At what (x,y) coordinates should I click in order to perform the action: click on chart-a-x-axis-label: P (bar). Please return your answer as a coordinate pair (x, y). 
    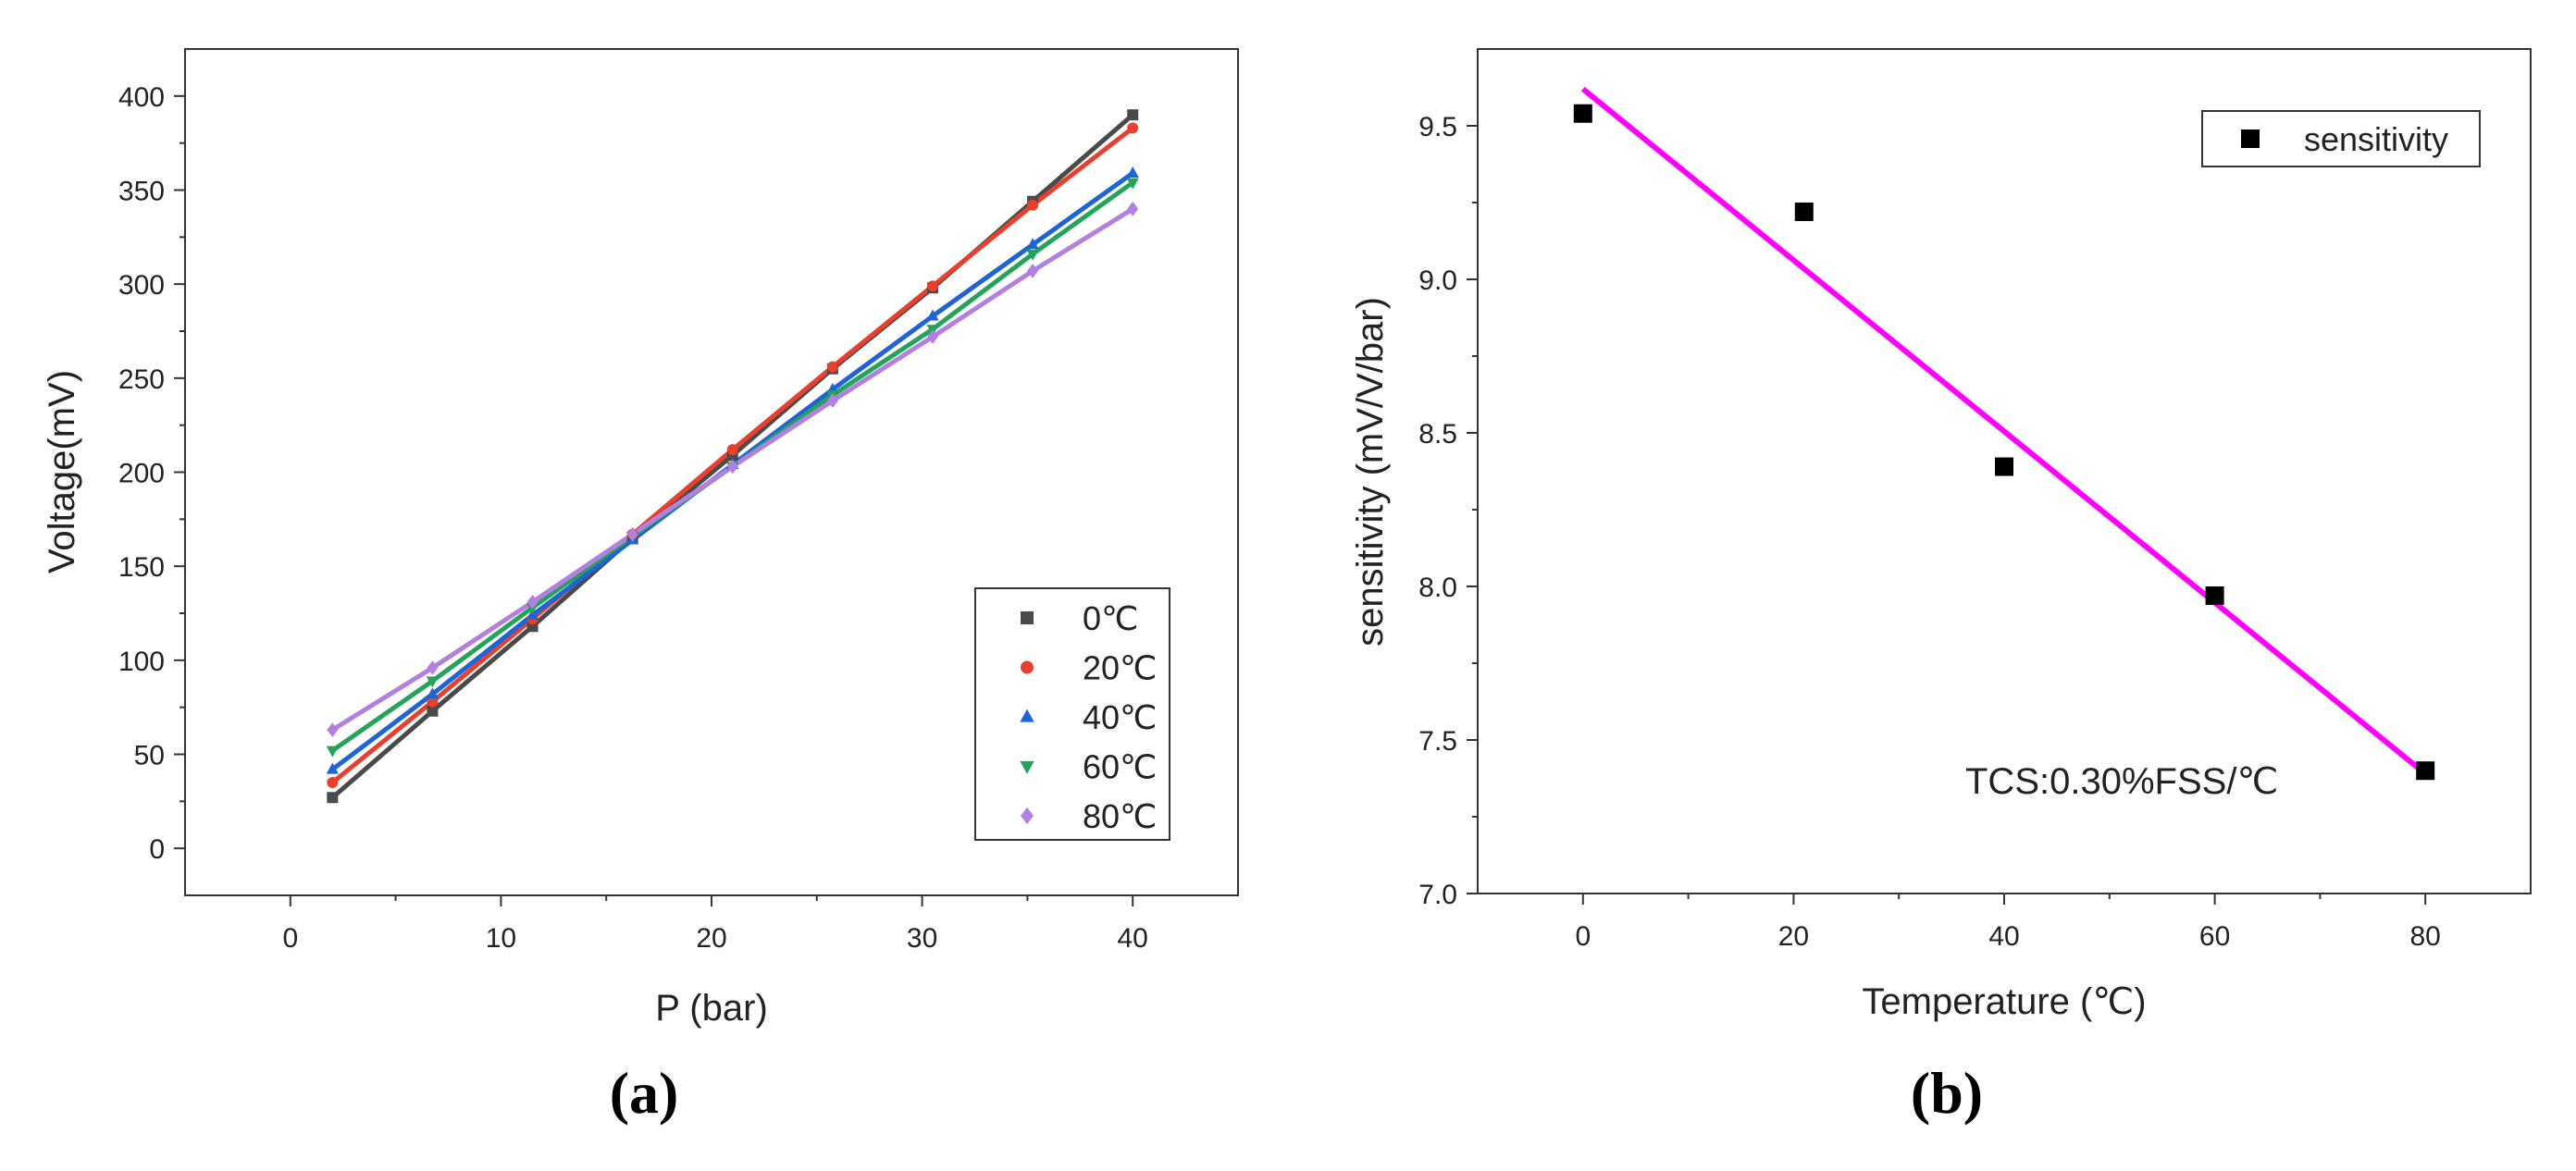
    Looking at the image, I should click on (711, 1008).